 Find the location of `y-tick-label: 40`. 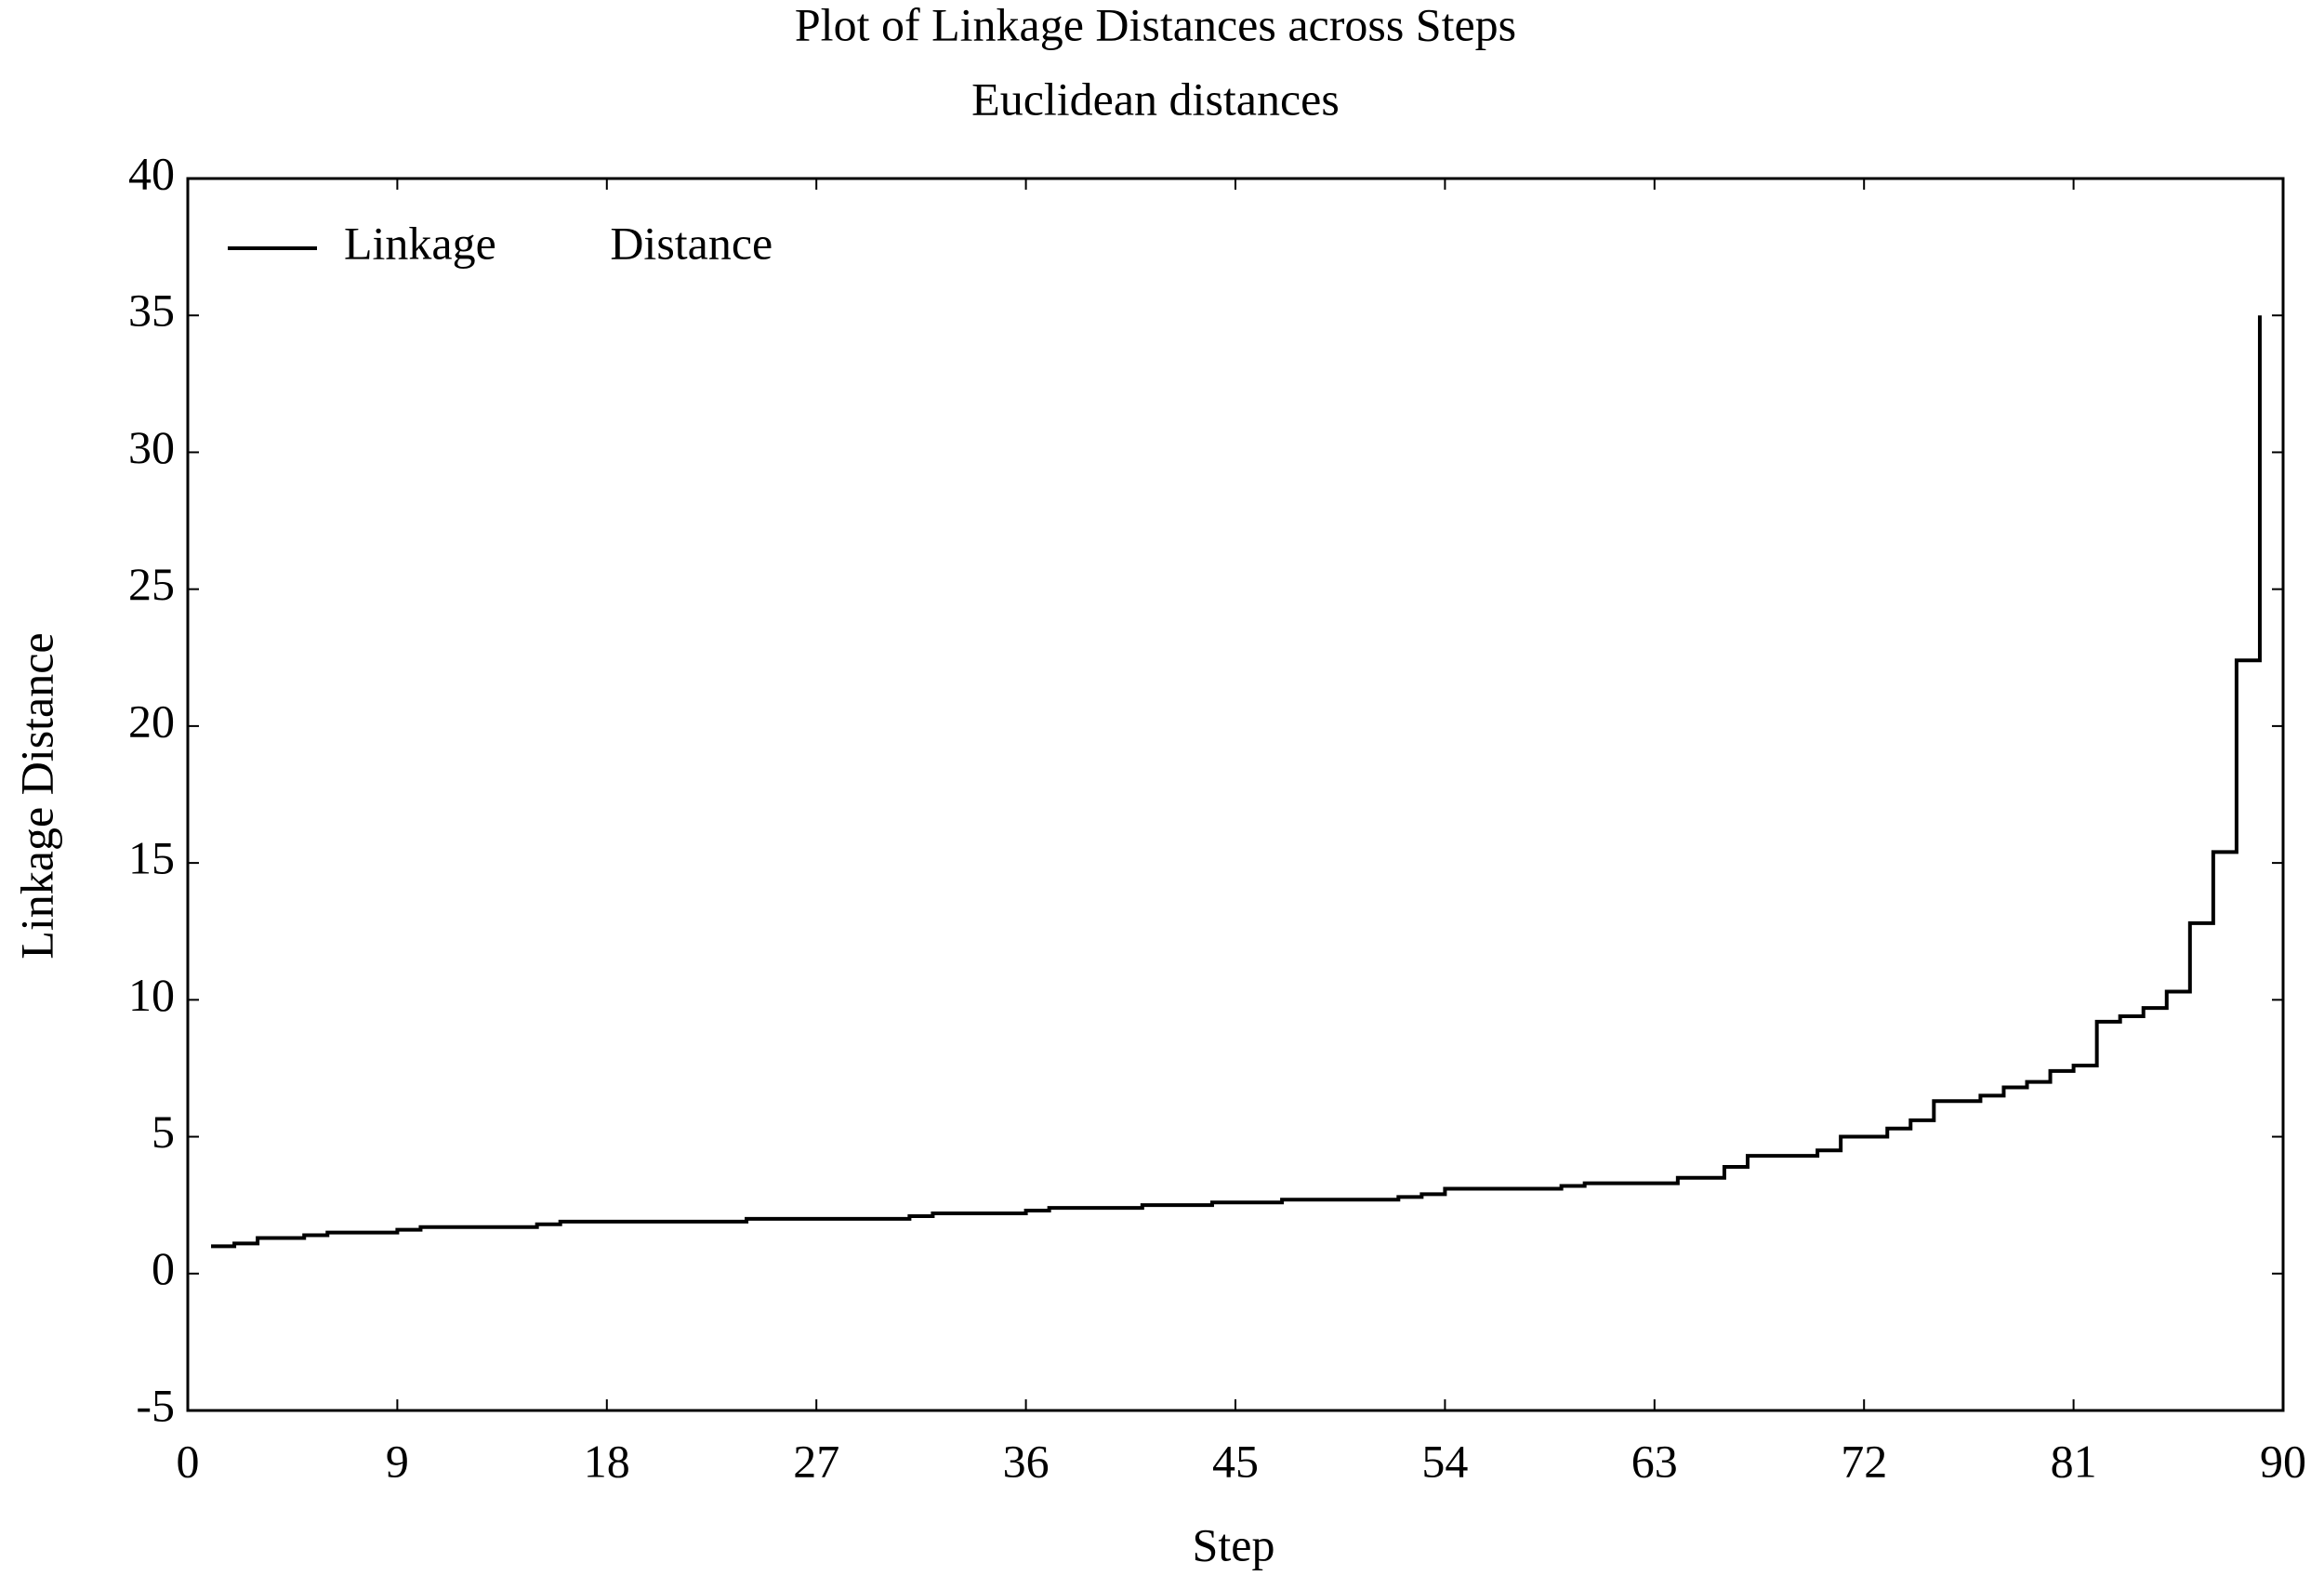

y-tick-label: 40 is located at coordinates (151, 173).